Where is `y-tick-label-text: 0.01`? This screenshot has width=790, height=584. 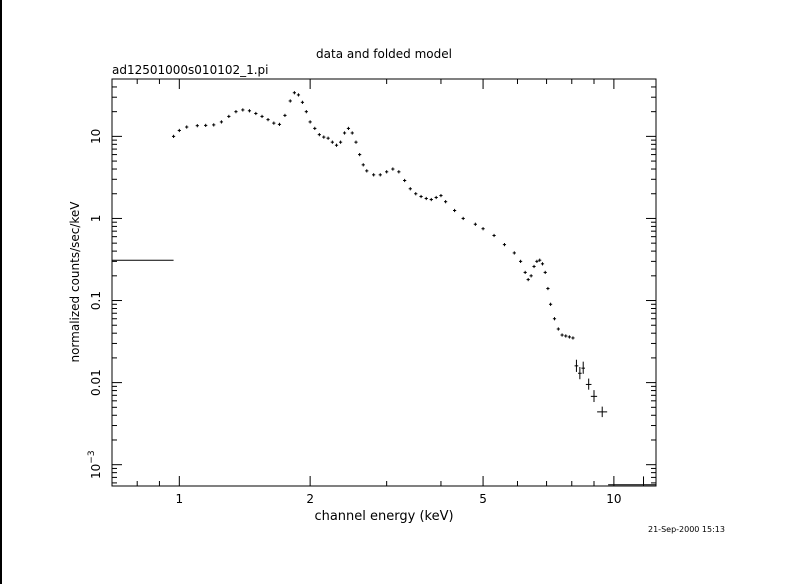
y-tick-label-text: 0.01 is located at coordinates (96, 382).